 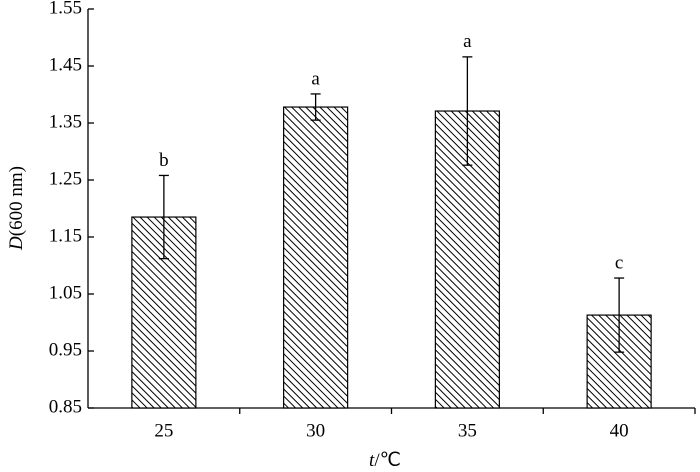 What do you see at coordinates (65, 178) in the screenshot?
I see `y-tick-label: 1.25` at bounding box center [65, 178].